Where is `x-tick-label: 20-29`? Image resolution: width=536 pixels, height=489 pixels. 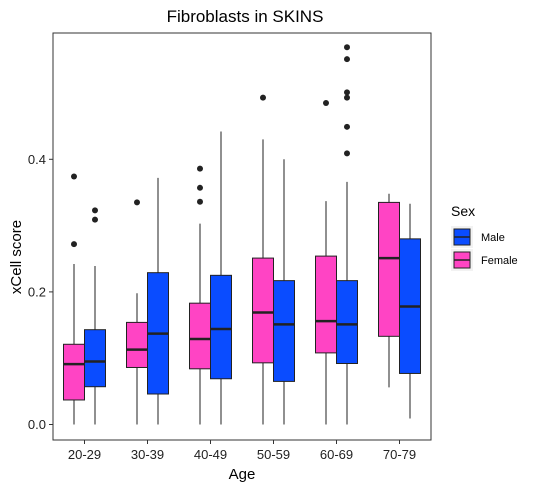
x-tick-label: 20-29 is located at coordinates (84, 454).